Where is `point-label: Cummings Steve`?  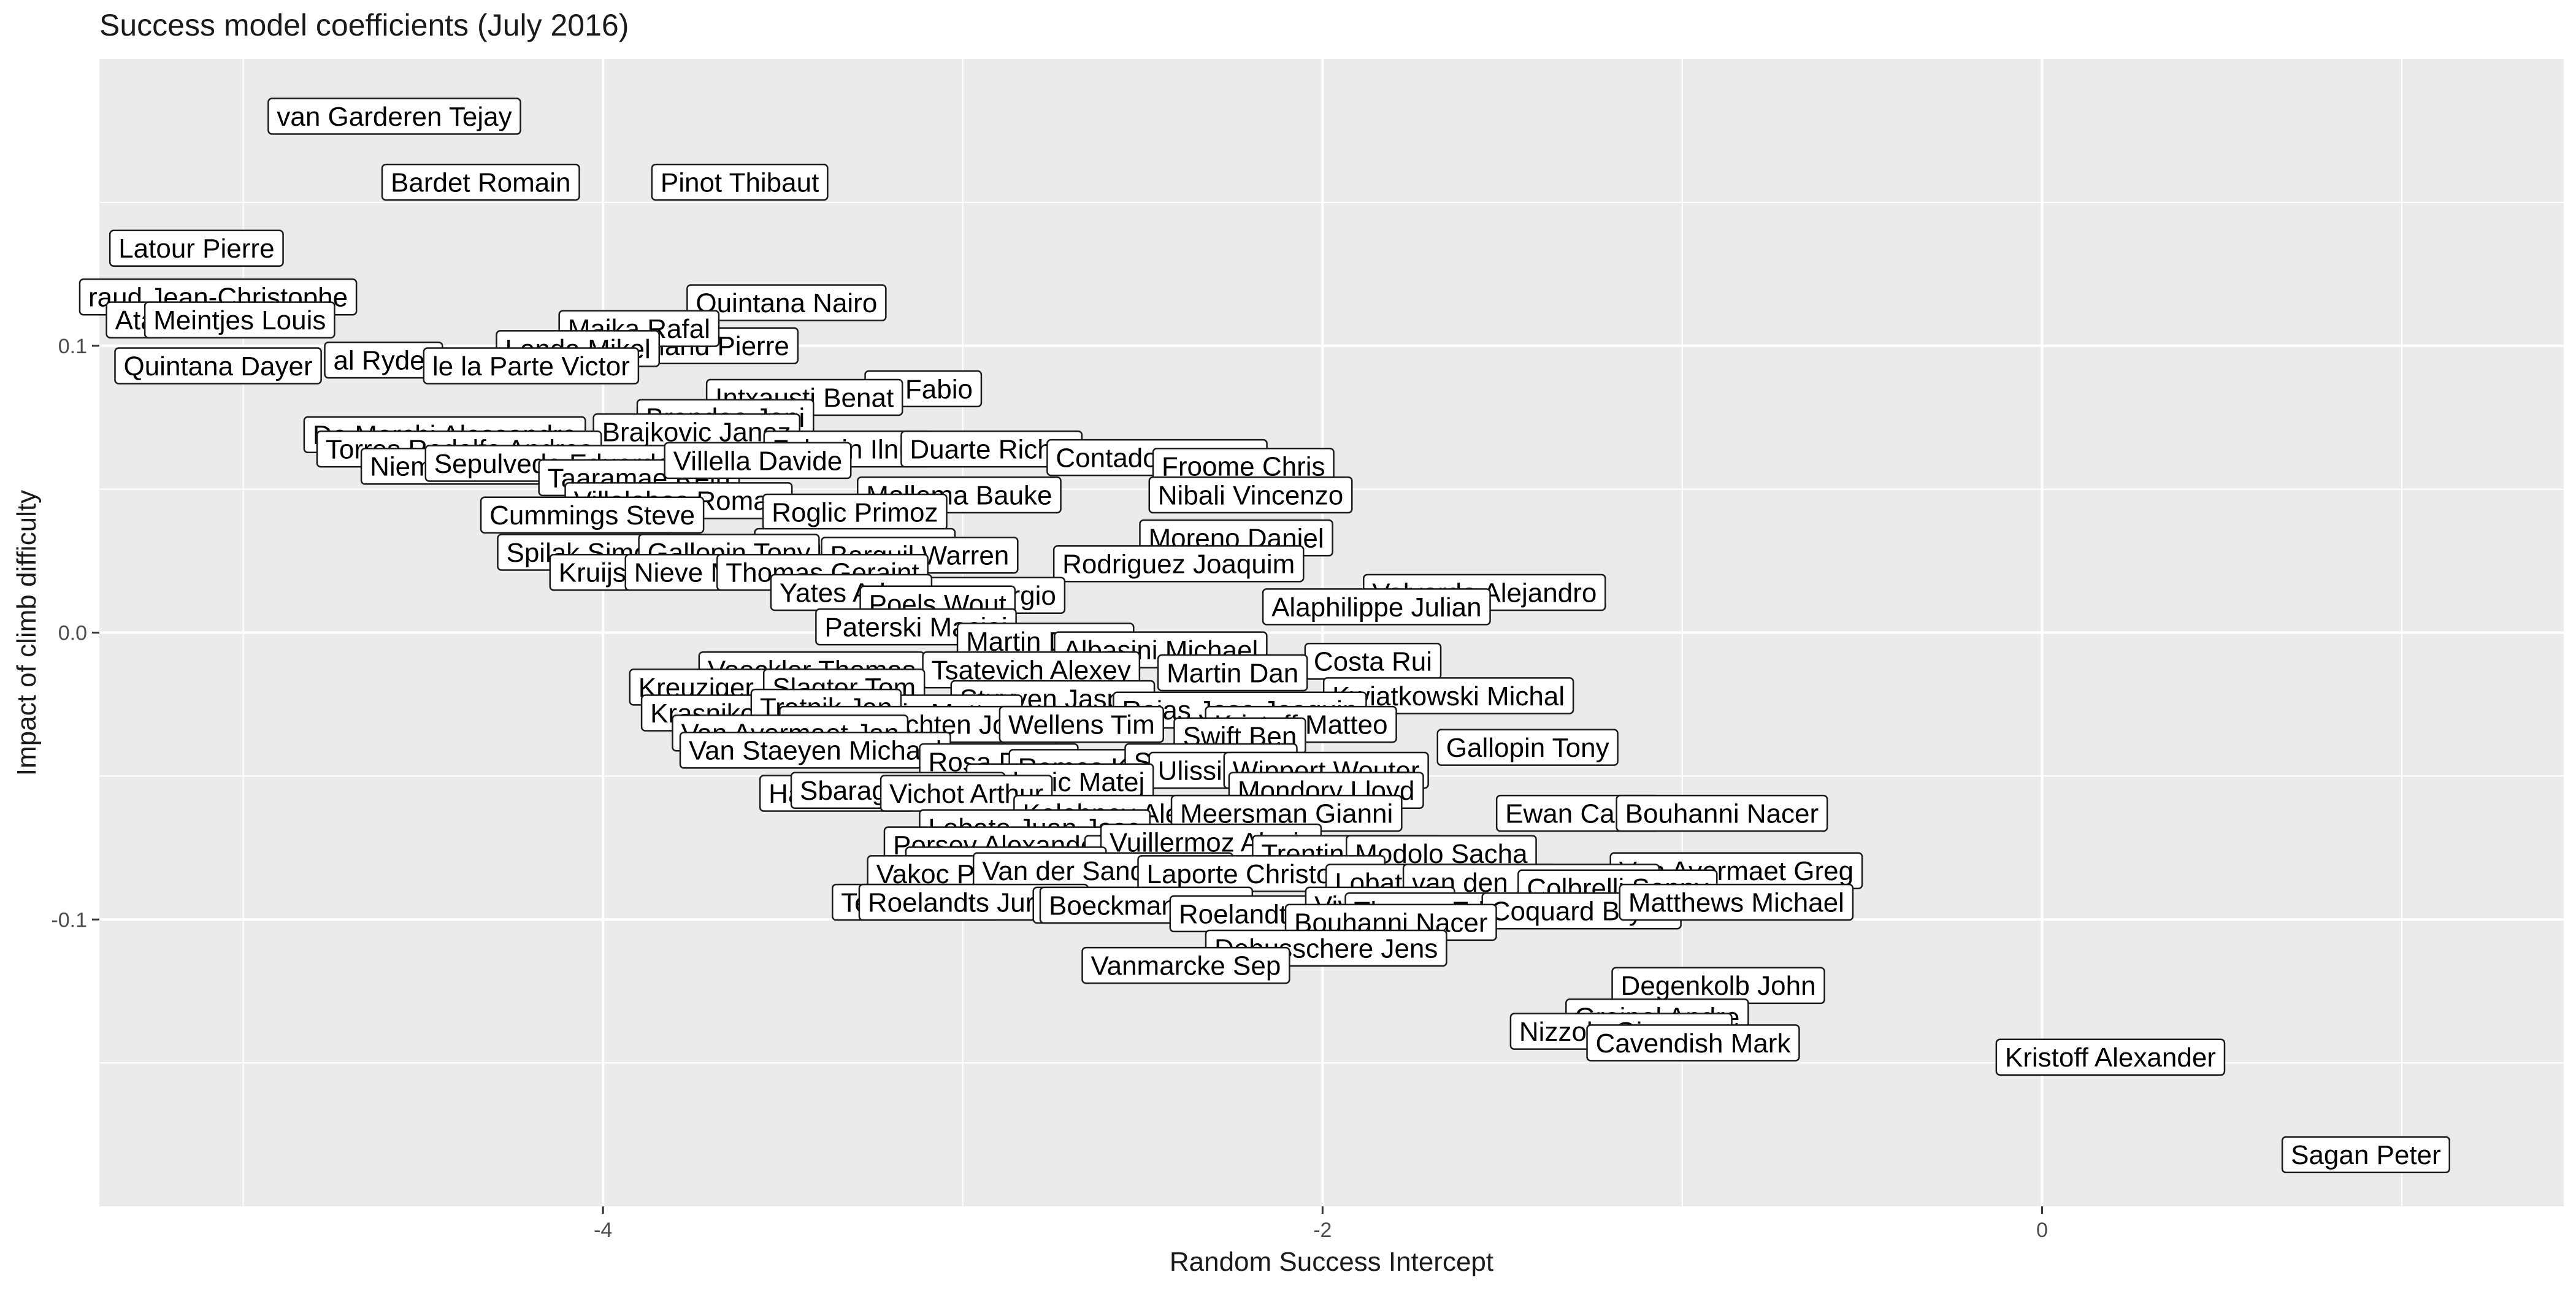 point-label: Cummings Steve is located at coordinates (592, 515).